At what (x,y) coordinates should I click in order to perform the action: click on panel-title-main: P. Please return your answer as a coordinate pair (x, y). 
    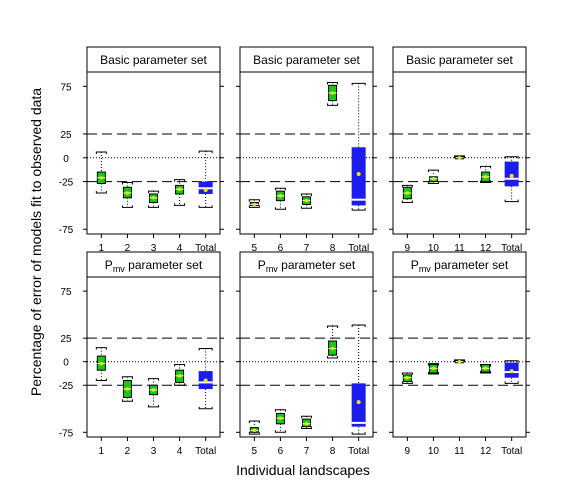
    Looking at the image, I should click on (109, 265).